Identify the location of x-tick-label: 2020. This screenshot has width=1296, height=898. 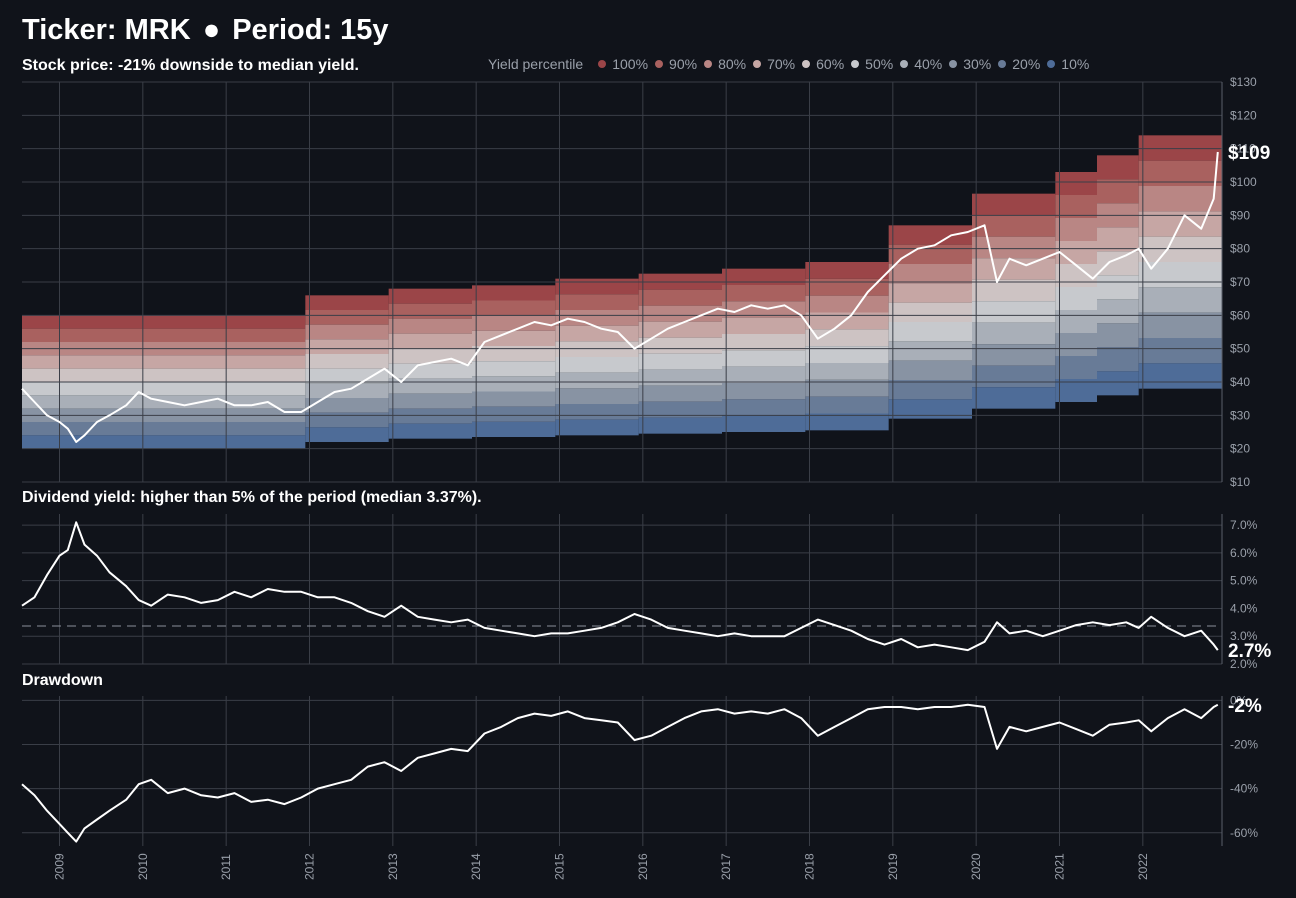
(976, 866).